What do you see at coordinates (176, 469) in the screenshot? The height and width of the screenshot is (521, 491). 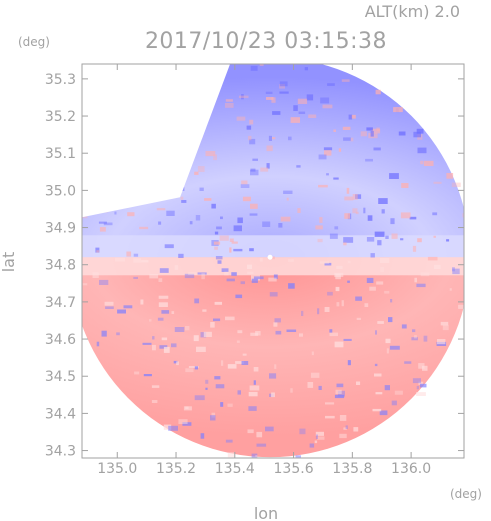 I see `x-tick-label: 135.2` at bounding box center [176, 469].